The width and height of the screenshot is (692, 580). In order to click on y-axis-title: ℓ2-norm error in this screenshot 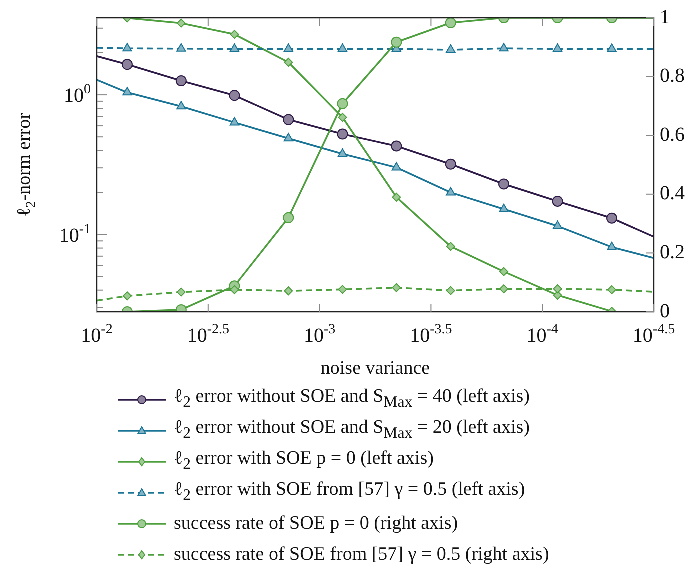, I will do `click(26, 164)`.